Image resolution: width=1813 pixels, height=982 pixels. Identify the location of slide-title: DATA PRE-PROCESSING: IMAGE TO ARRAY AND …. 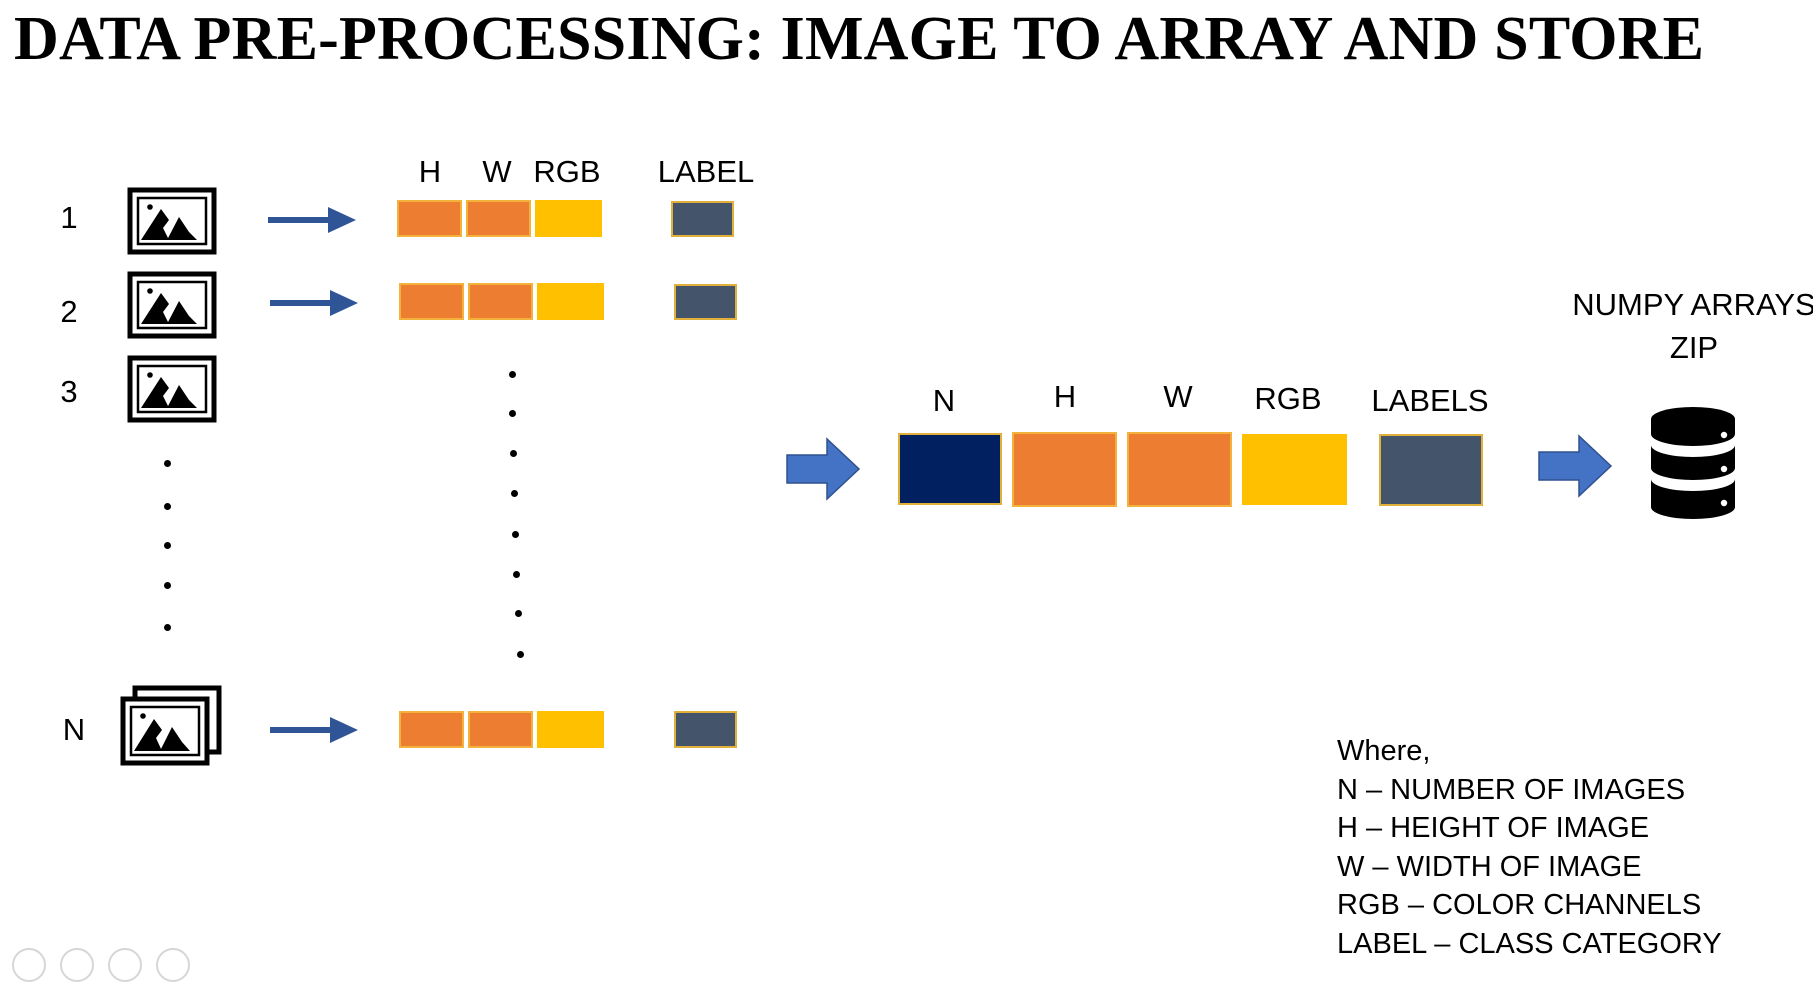
(859, 39).